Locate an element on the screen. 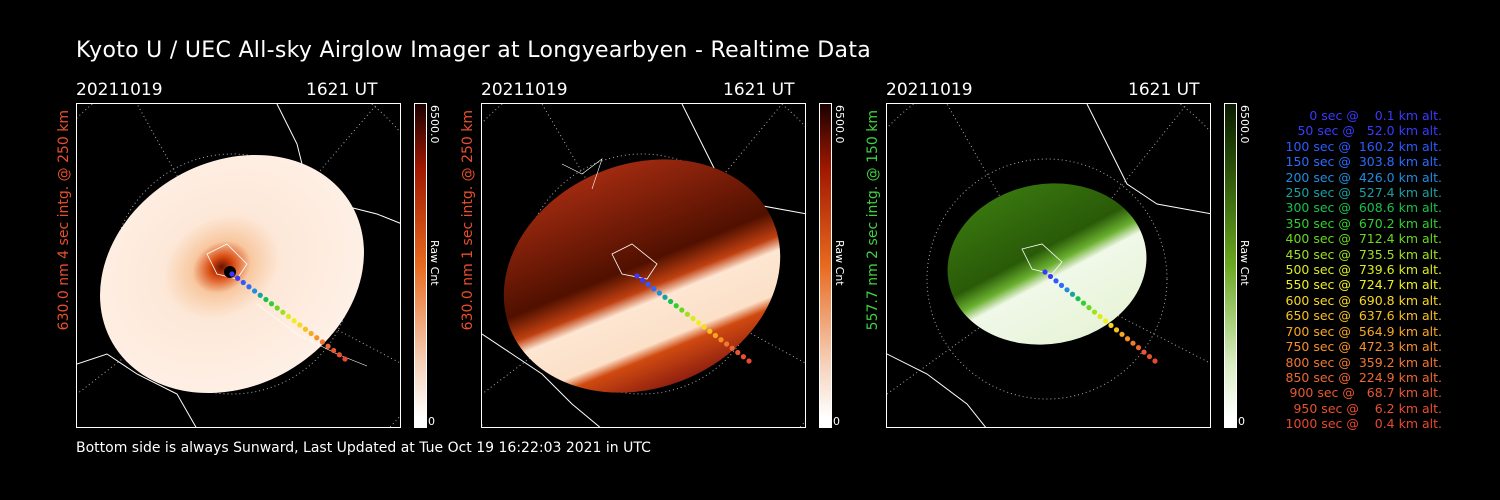 Image resolution: width=1500 pixels, height=500 pixels. panel-2-cbar-min: 0 is located at coordinates (836, 421).